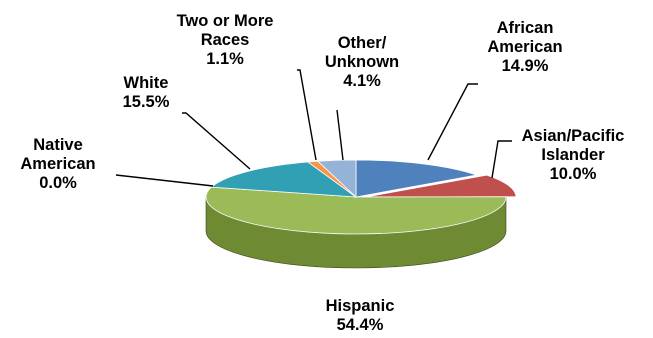 The image size is (653, 338). Describe the element at coordinates (336, 178) in the screenshot. I see `pie-slice-other-unknown` at that location.